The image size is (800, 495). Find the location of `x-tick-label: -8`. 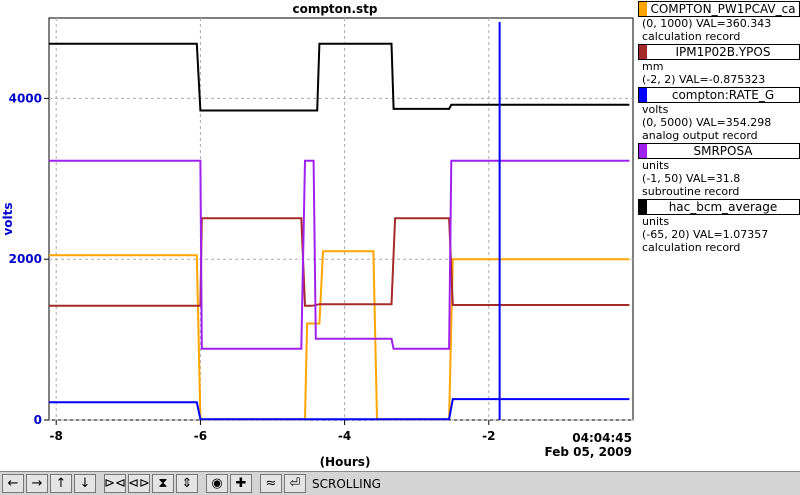

x-tick-label: -8 is located at coordinates (56, 436).